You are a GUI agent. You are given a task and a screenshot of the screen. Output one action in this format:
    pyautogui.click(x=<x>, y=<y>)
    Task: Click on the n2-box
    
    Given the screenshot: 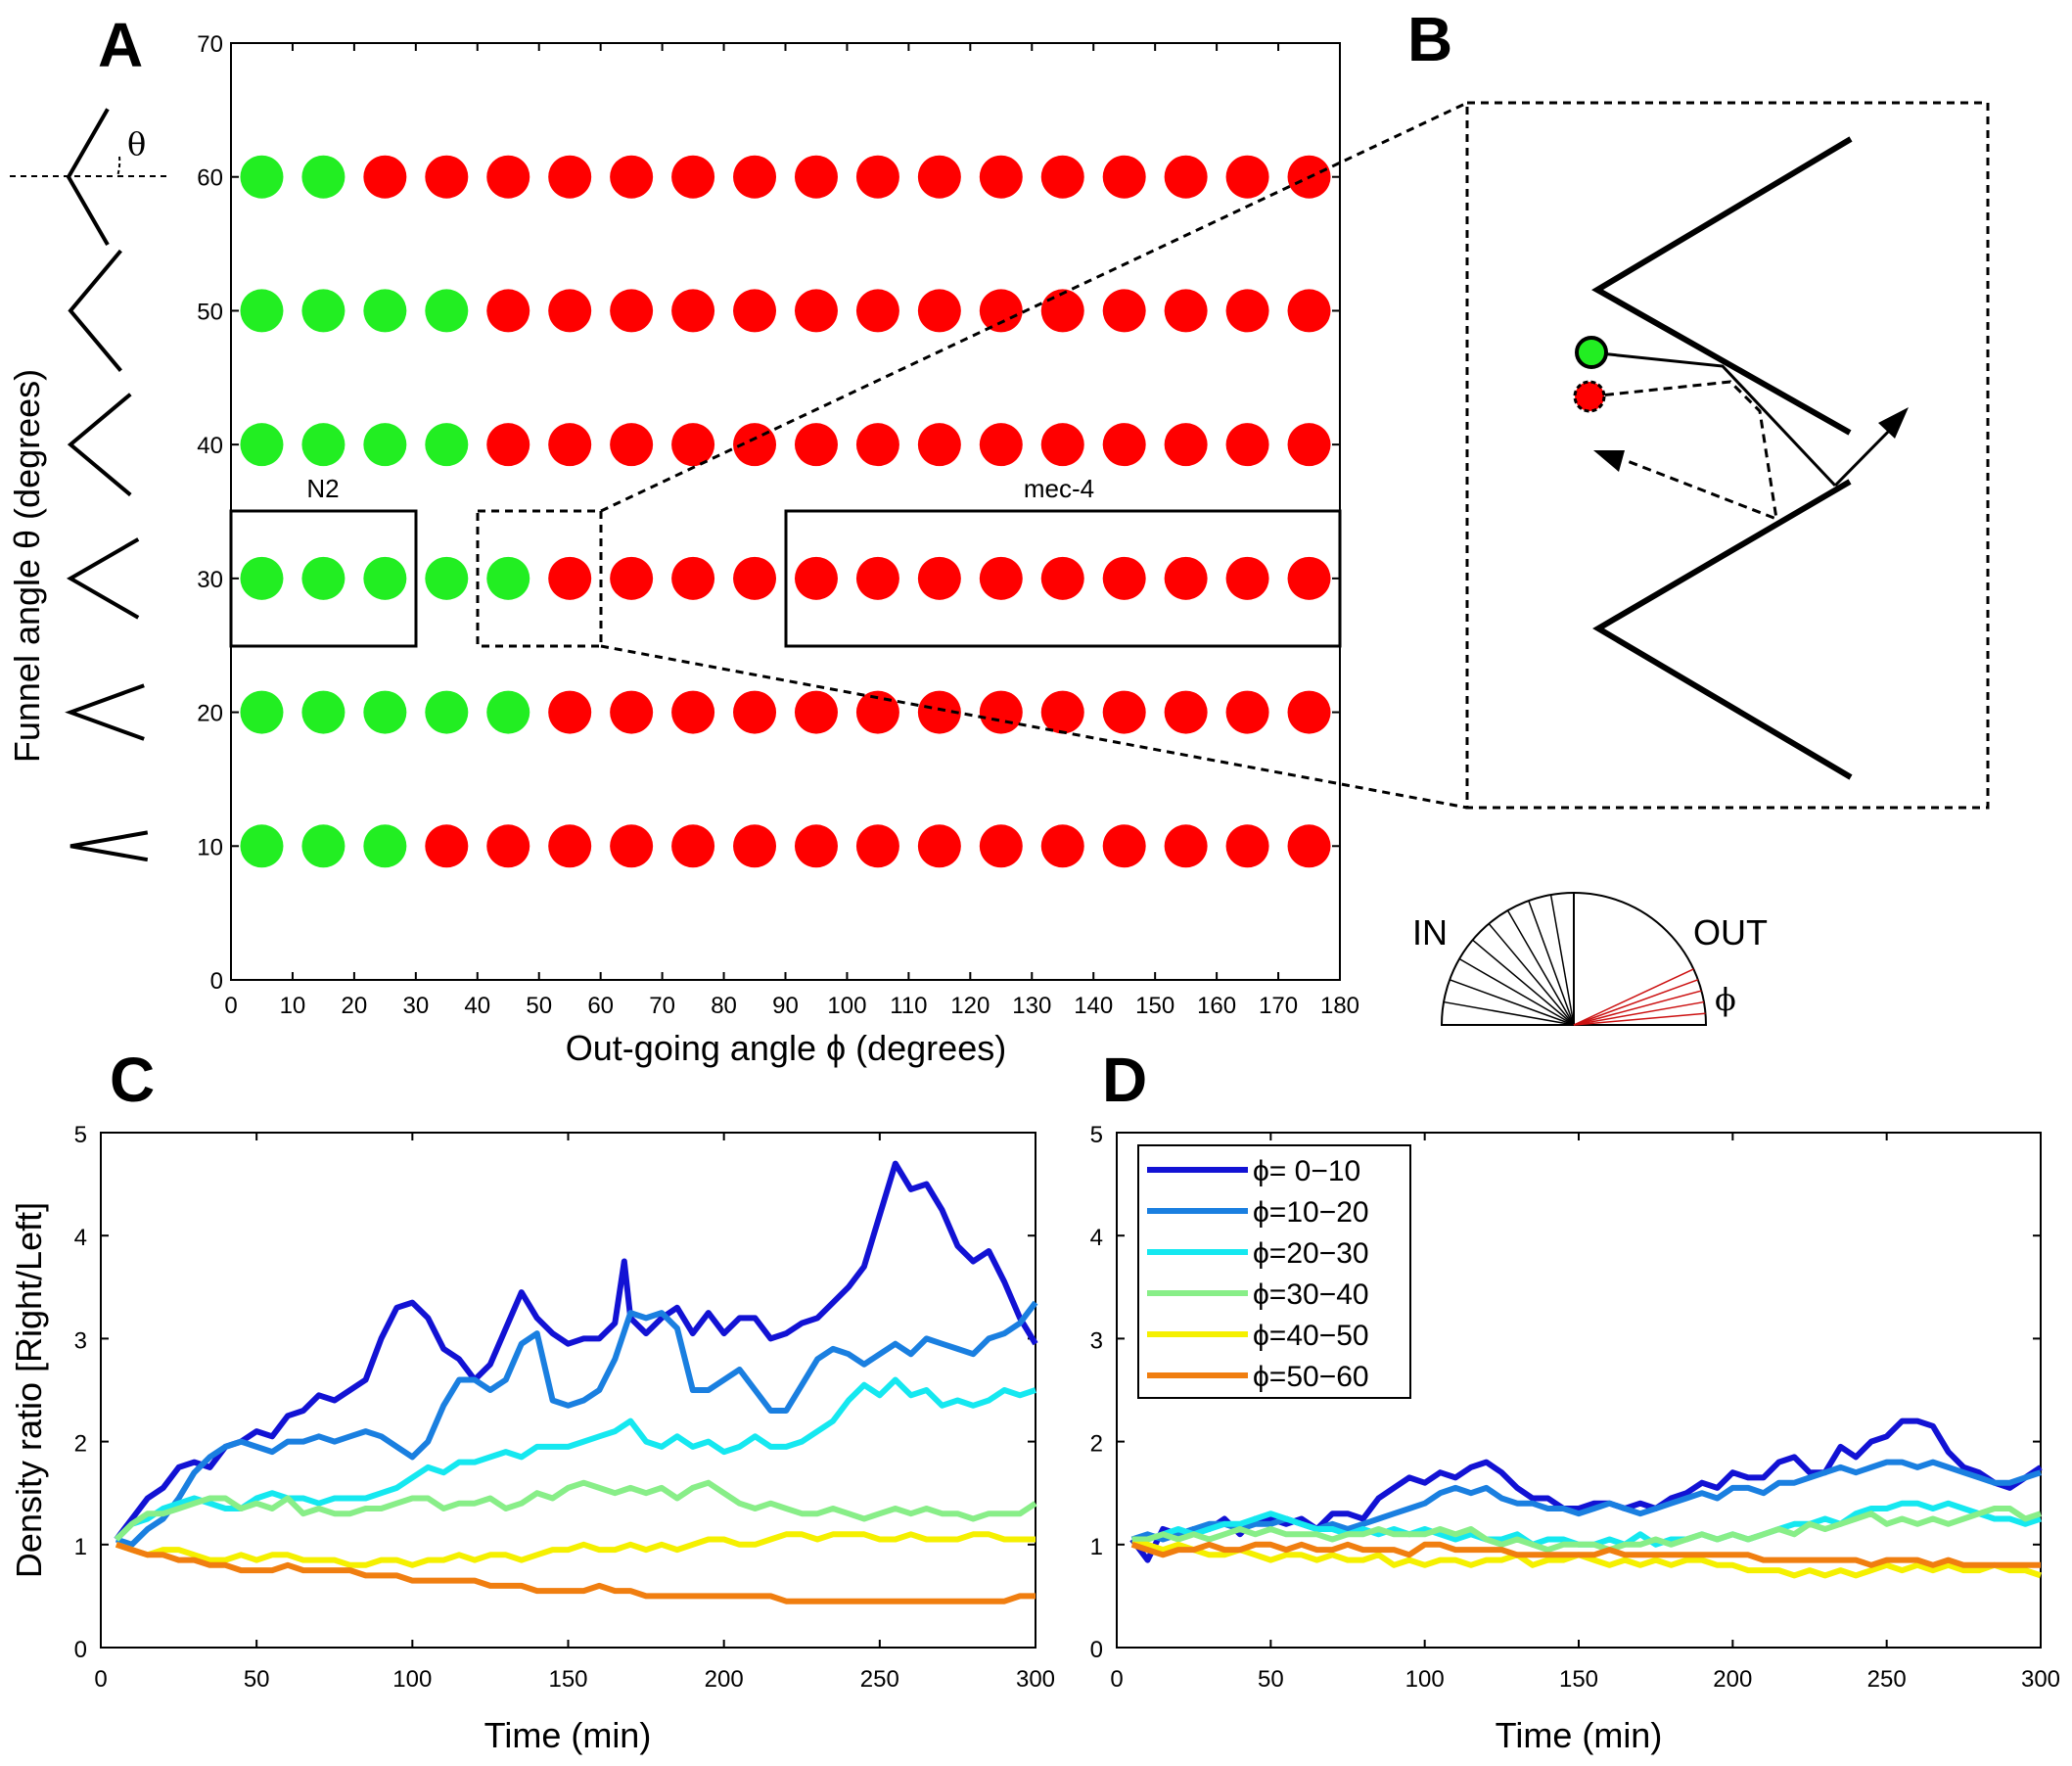 What is the action you would take?
    pyautogui.click(x=323, y=578)
    